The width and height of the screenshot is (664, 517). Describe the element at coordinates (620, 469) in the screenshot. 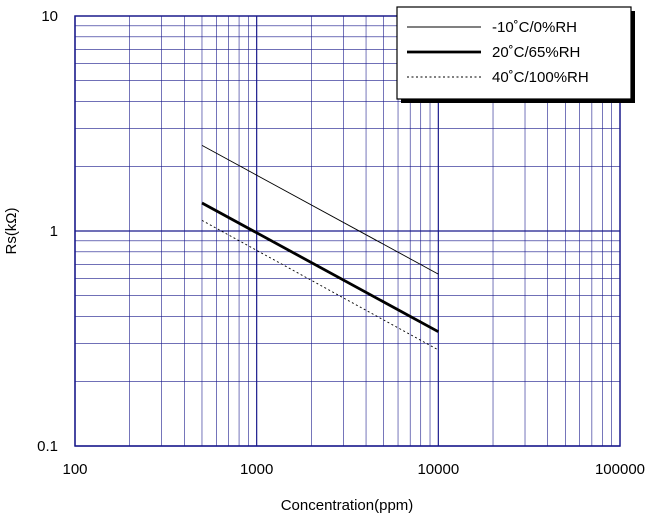

I see `x-tick-label: 100000` at that location.